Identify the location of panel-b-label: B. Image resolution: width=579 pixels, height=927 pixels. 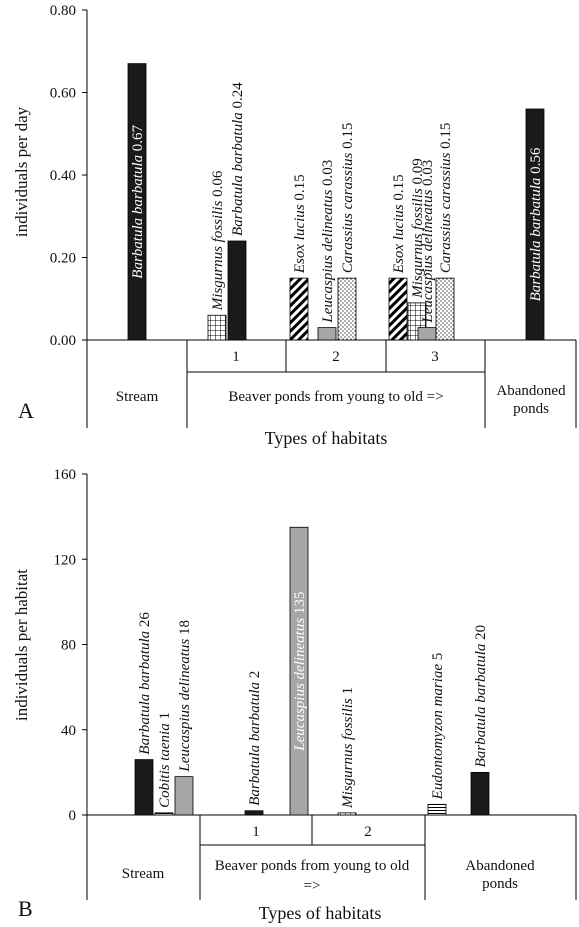
(25, 908).